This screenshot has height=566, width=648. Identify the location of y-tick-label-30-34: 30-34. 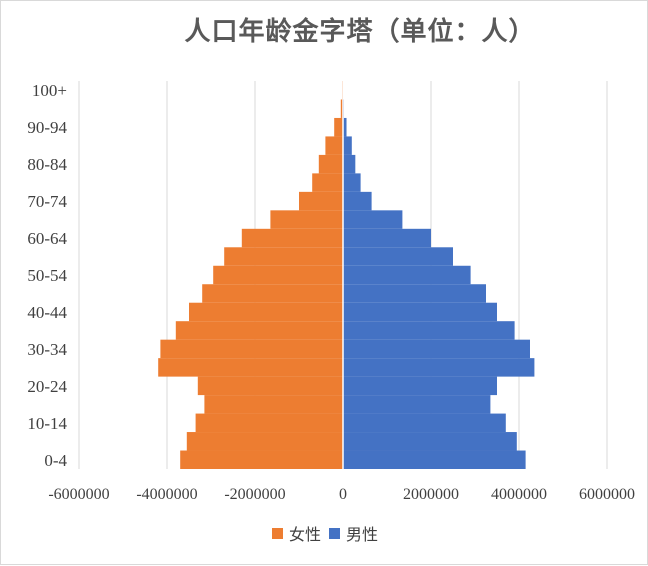
(47, 349).